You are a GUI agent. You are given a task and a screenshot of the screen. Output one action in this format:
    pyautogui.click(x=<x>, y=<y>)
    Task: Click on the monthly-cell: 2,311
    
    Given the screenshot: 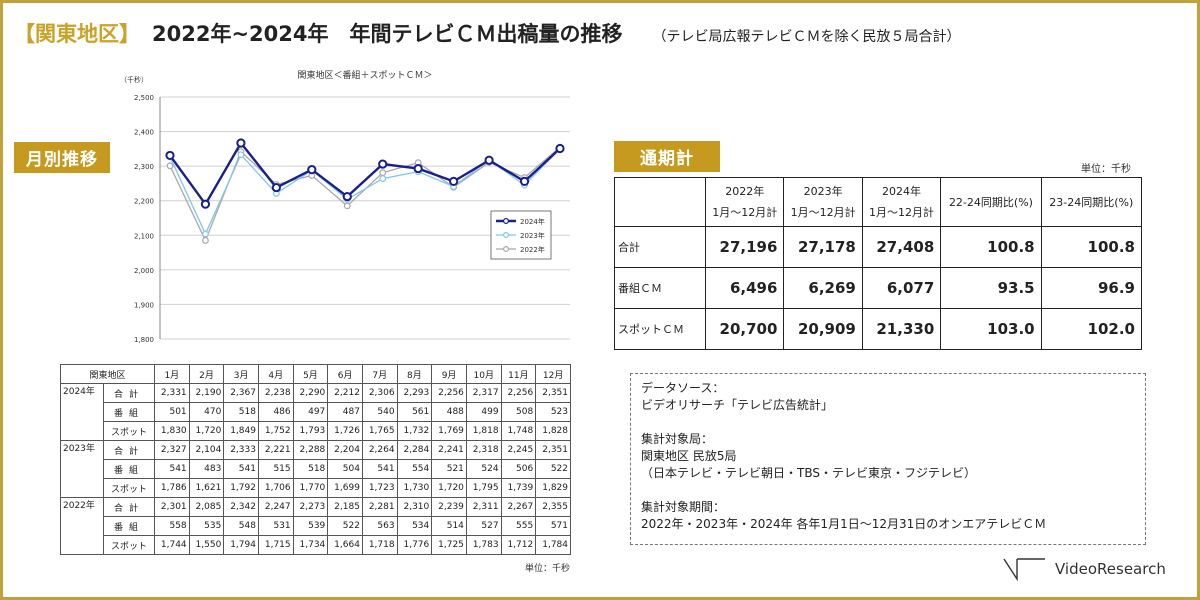 What is the action you would take?
    pyautogui.click(x=483, y=507)
    